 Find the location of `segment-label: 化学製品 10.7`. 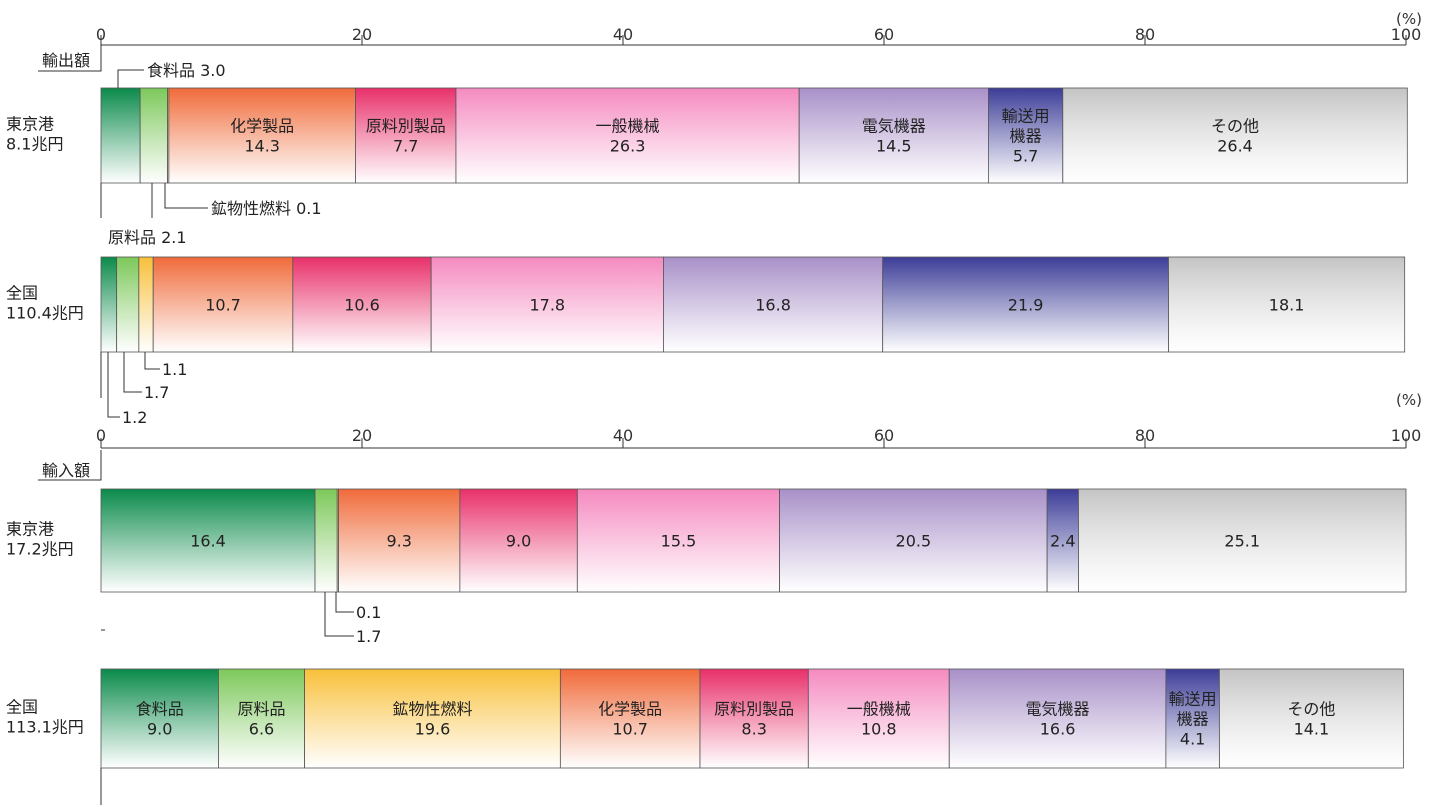

segment-label: 化学製品 10.7 is located at coordinates (630, 719).